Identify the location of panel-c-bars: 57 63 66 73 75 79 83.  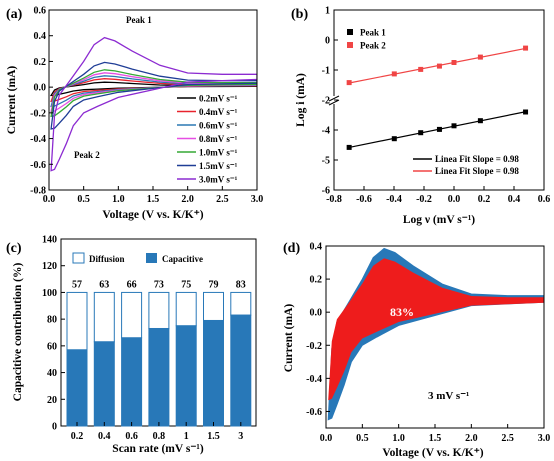
(159, 353).